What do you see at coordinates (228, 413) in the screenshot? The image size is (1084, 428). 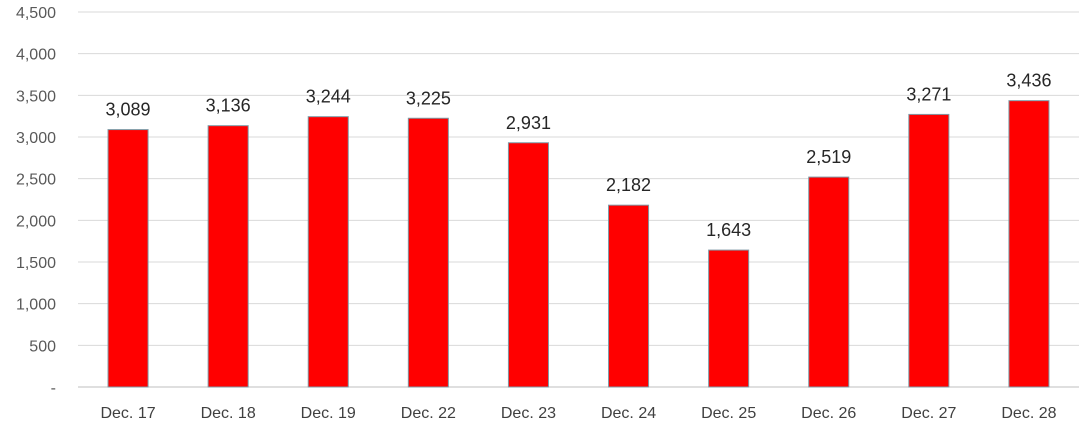 I see `x-tick-label: Dec. 18` at bounding box center [228, 413].